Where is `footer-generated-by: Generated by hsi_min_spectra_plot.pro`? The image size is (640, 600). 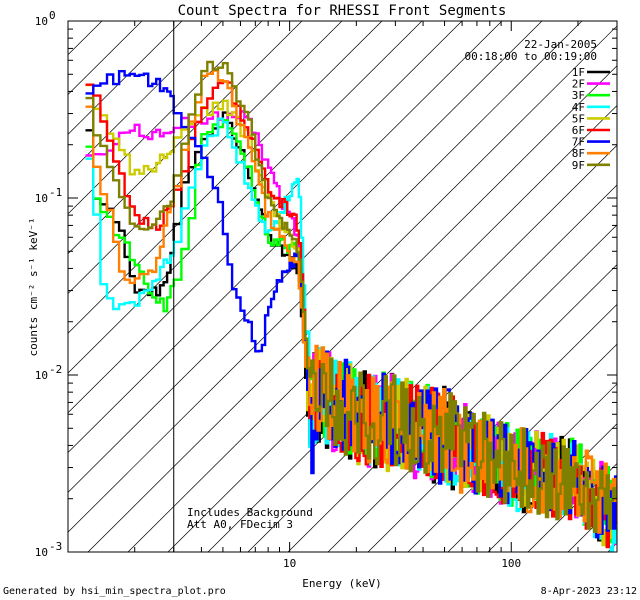
footer-generated-by: Generated by hsi_min_spectra_plot.pro is located at coordinates (114, 591).